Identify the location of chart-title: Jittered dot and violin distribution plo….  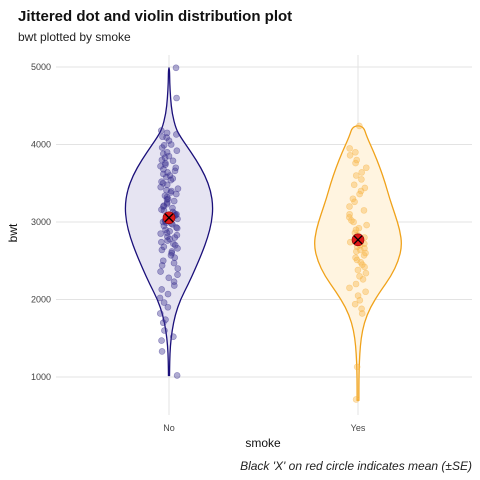
(155, 16).